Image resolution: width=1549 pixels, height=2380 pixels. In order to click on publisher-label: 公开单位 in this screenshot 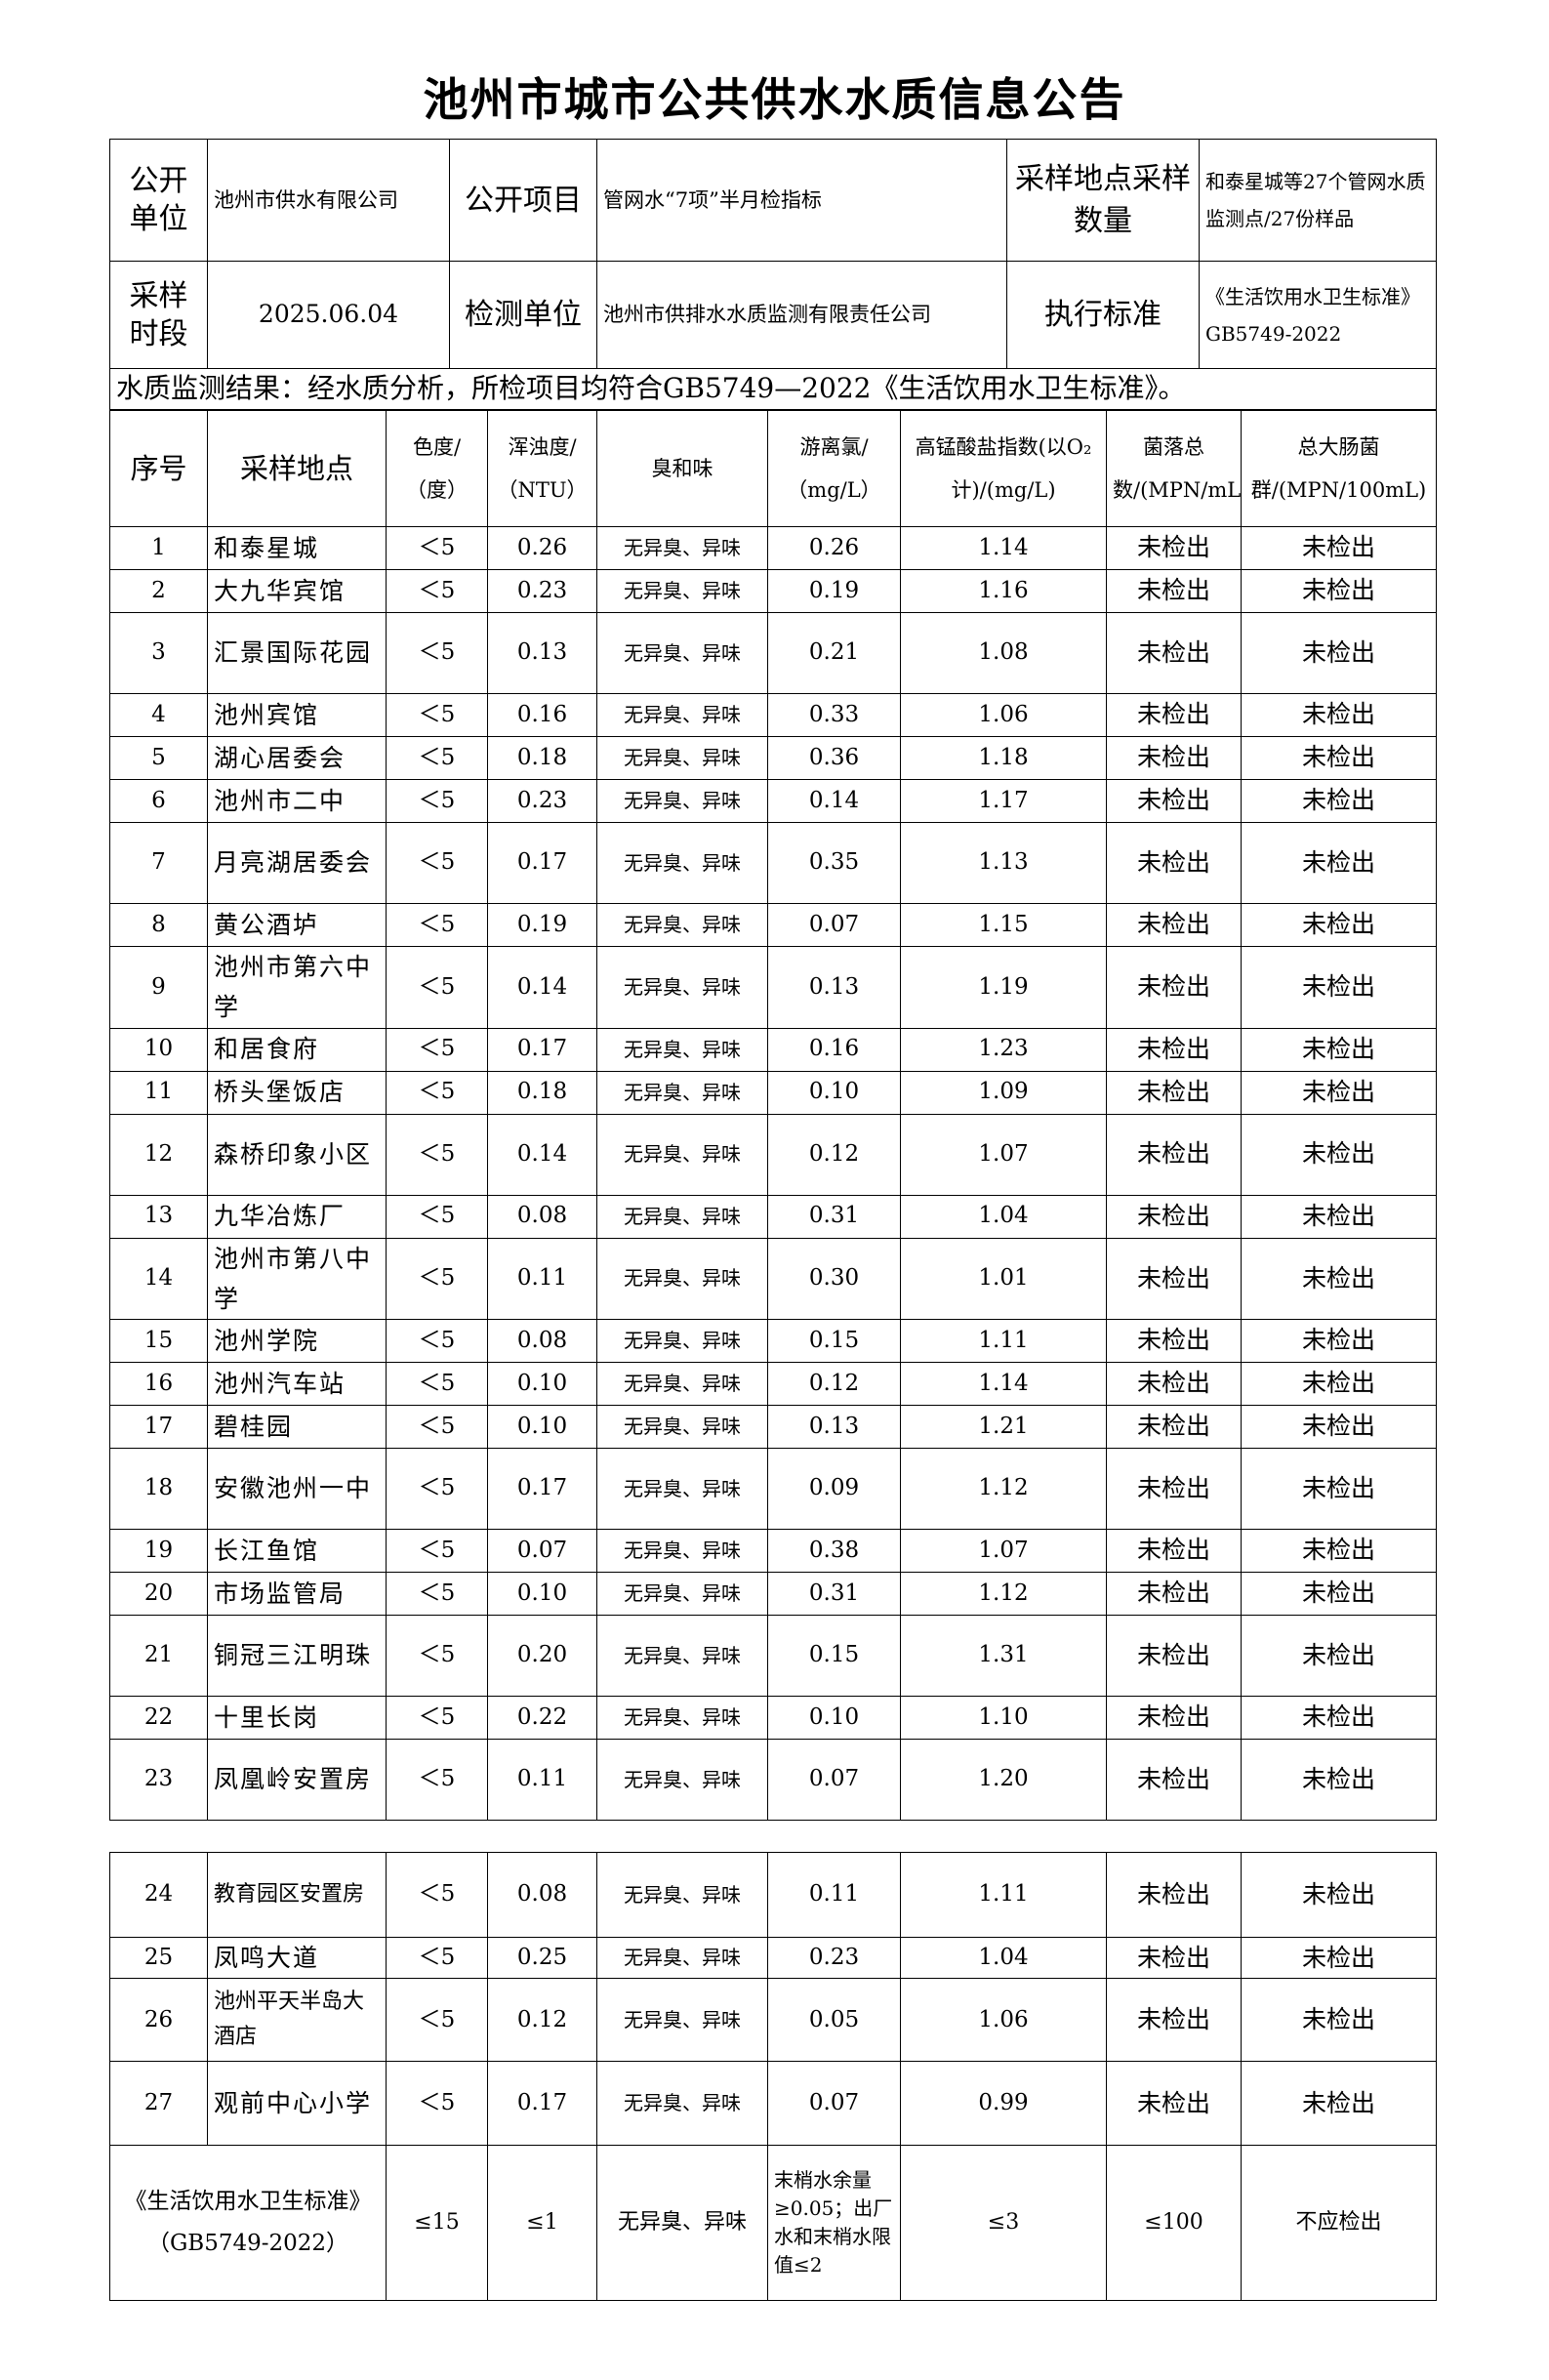, I will do `click(159, 200)`.